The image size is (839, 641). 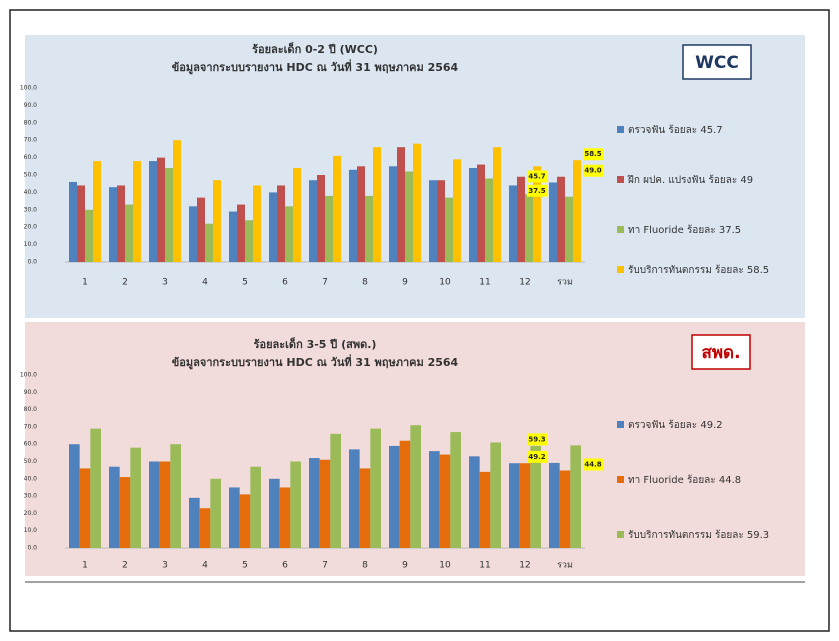 What do you see at coordinates (405, 566) in the screenshot?
I see `x-tick-label: 9` at bounding box center [405, 566].